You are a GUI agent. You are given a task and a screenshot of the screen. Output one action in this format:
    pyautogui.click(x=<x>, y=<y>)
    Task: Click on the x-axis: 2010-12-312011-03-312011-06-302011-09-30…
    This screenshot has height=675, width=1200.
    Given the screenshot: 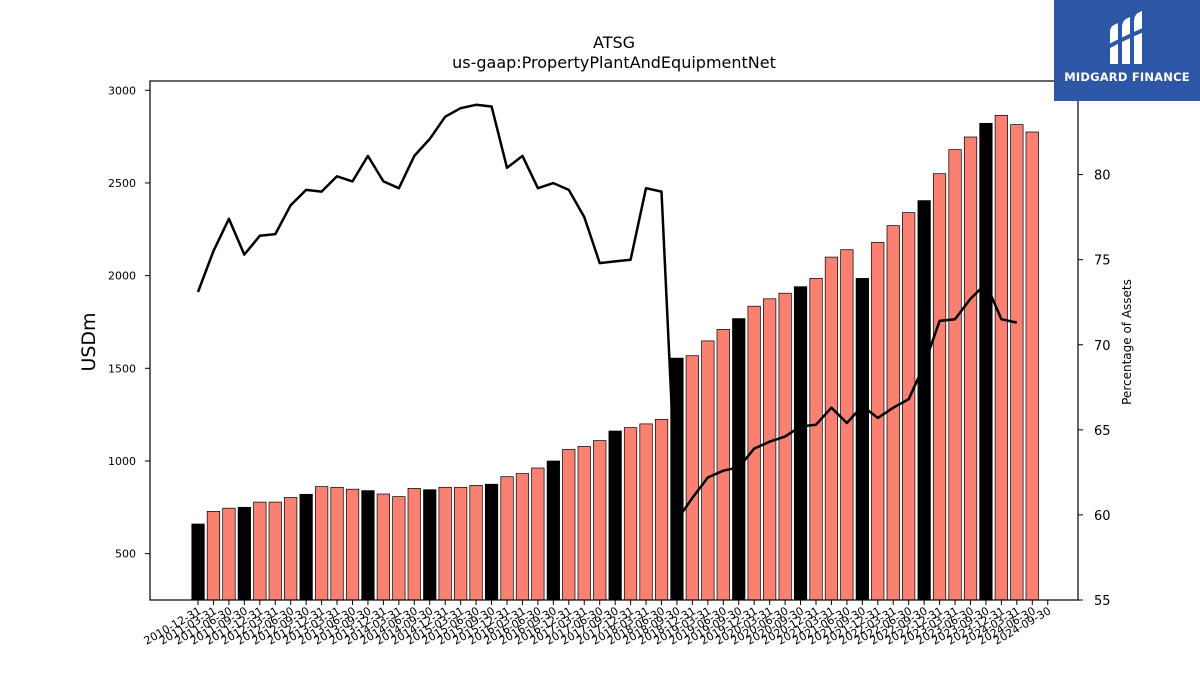 What is the action you would take?
    pyautogui.click(x=597, y=624)
    